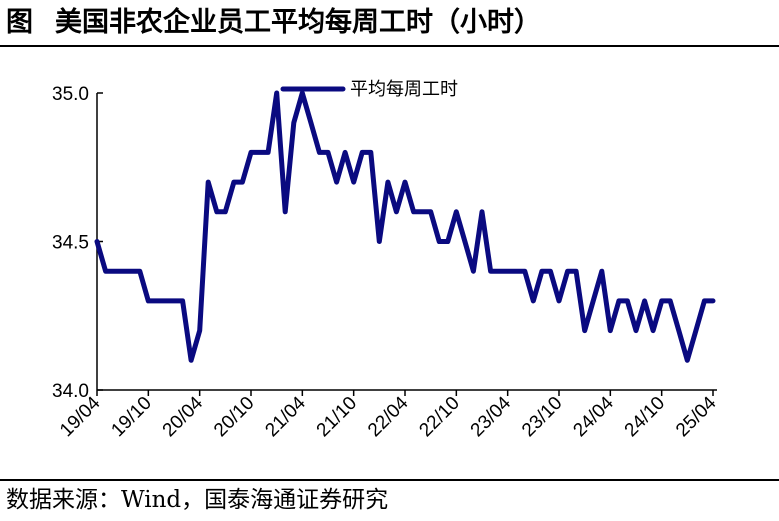 The width and height of the screenshot is (779, 521). I want to click on figure-title-text: 美国非农企业员工平均每周工时（小时）, so click(298, 22).